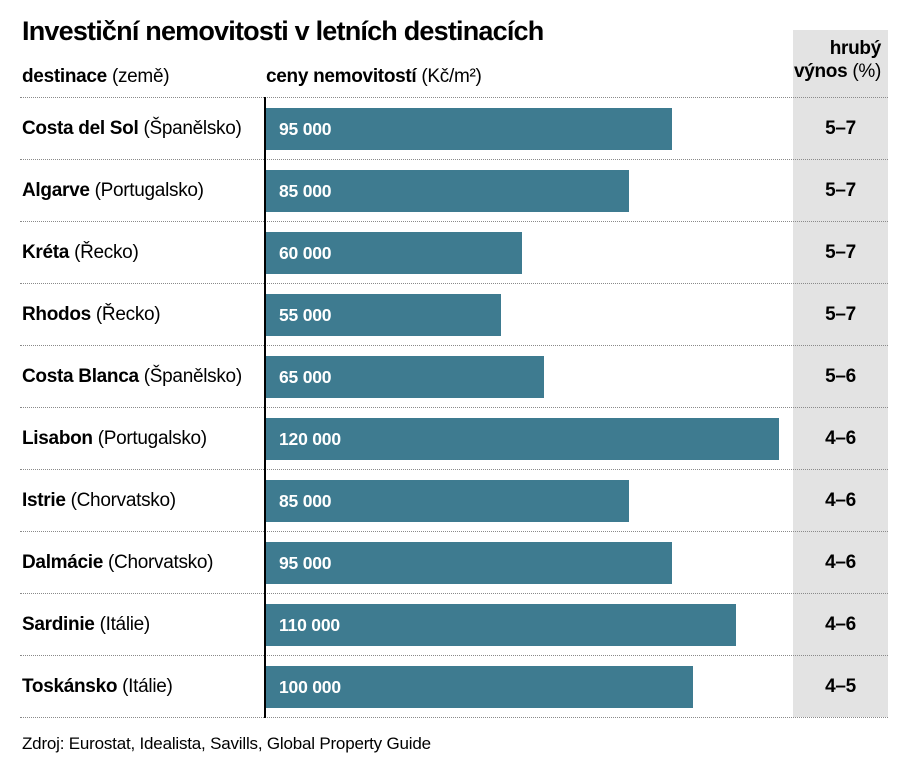  What do you see at coordinates (64, 76) in the screenshot?
I see `column-header-destination-label: destinace` at bounding box center [64, 76].